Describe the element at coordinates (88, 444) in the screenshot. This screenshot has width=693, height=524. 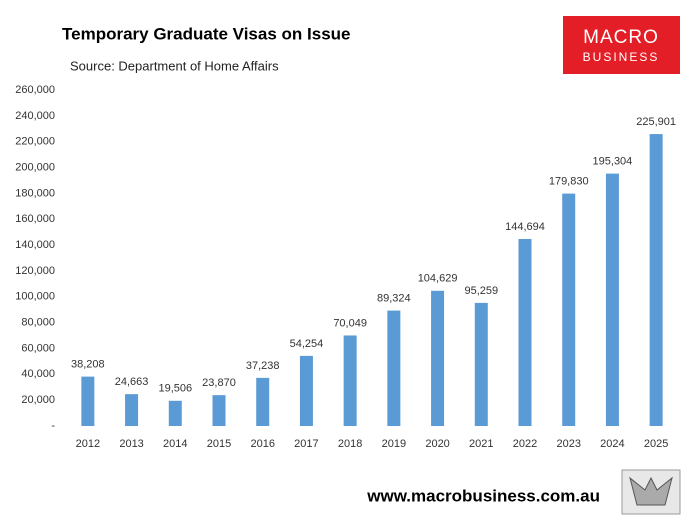
I see `x-tick-label: 2012` at that location.